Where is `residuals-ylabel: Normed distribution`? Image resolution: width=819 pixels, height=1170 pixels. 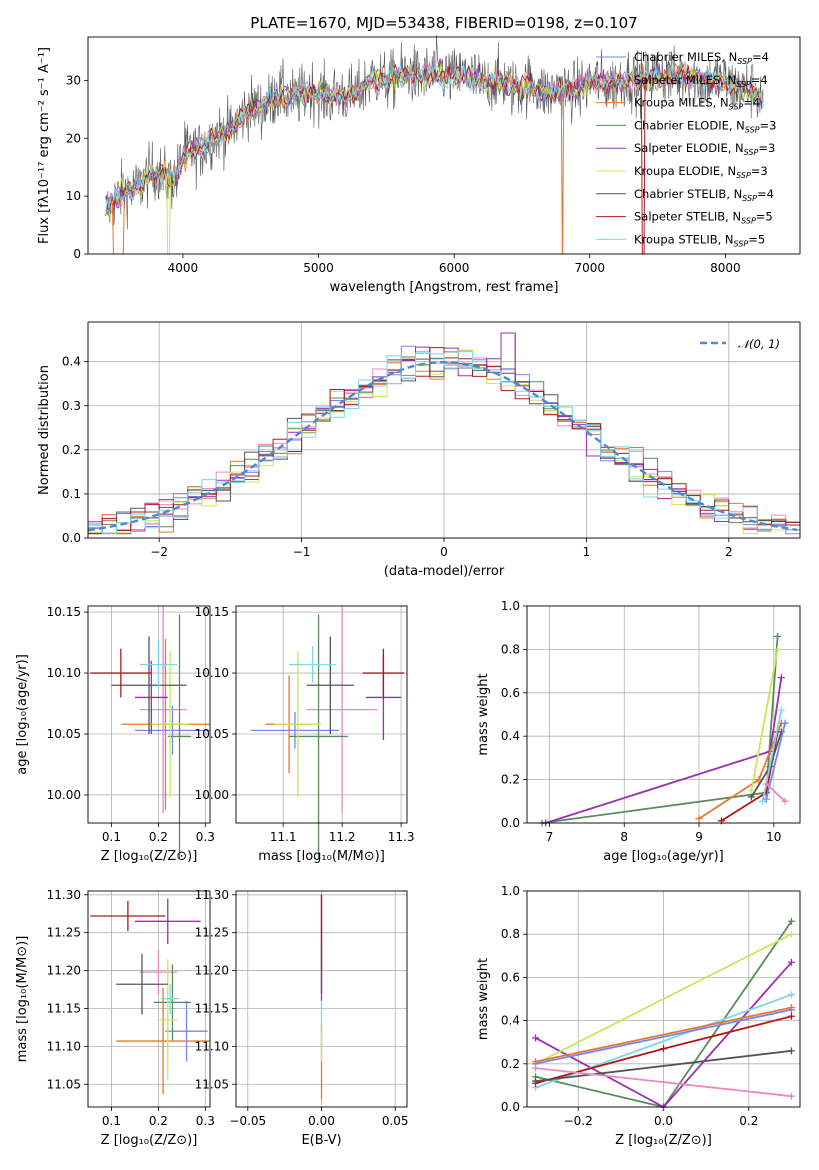 residuals-ylabel: Normed distribution is located at coordinates (44, 430).